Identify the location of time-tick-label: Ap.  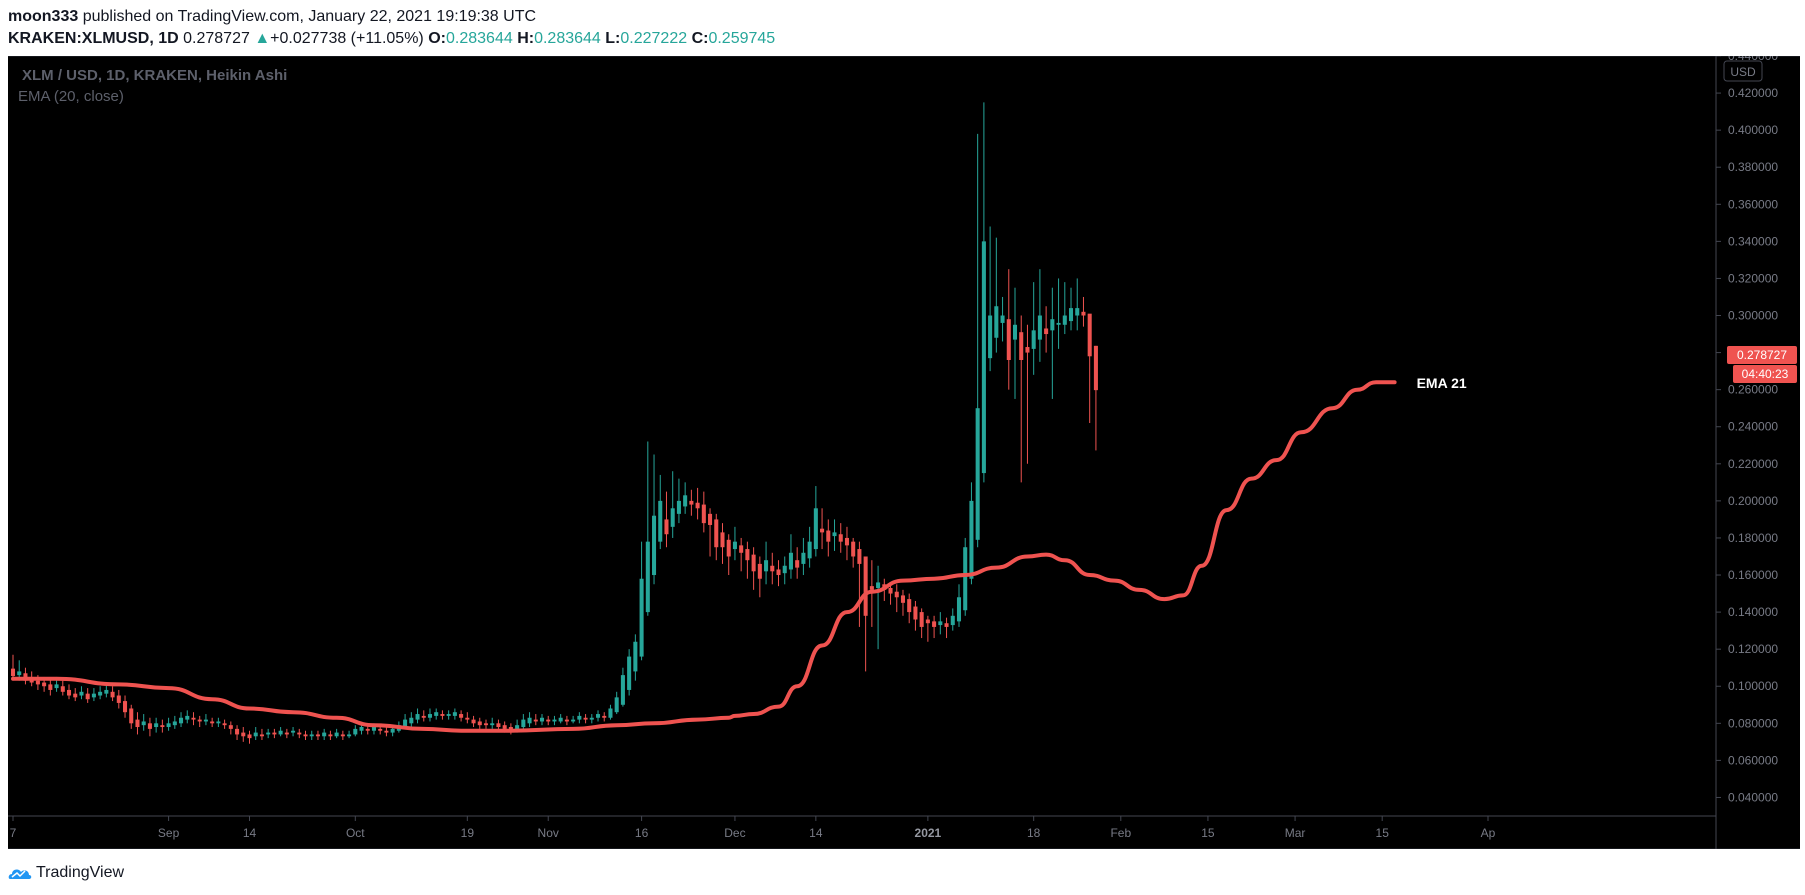
(1488, 833).